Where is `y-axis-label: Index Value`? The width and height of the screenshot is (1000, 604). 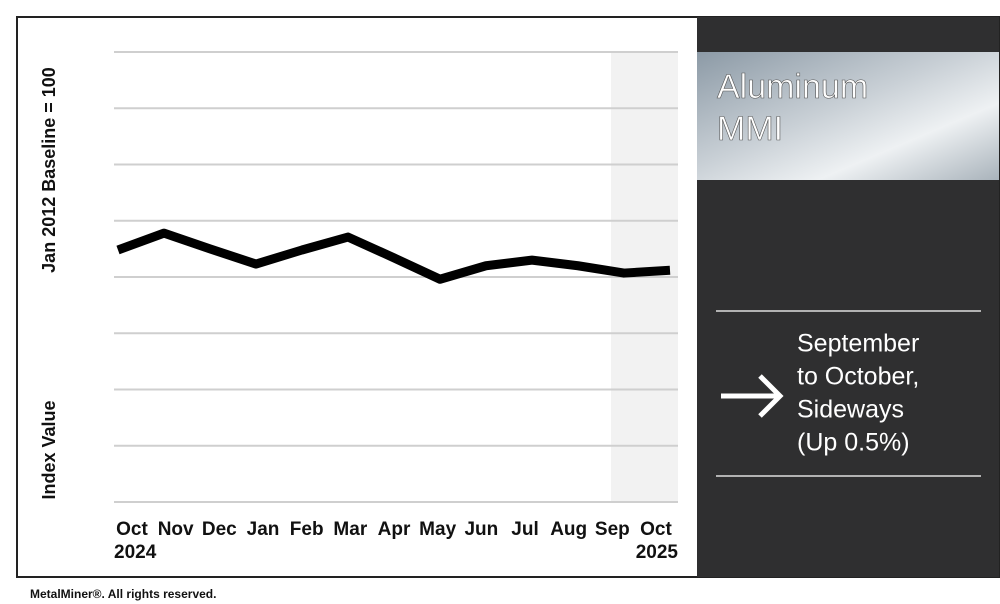
y-axis-label: Index Value is located at coordinates (49, 449).